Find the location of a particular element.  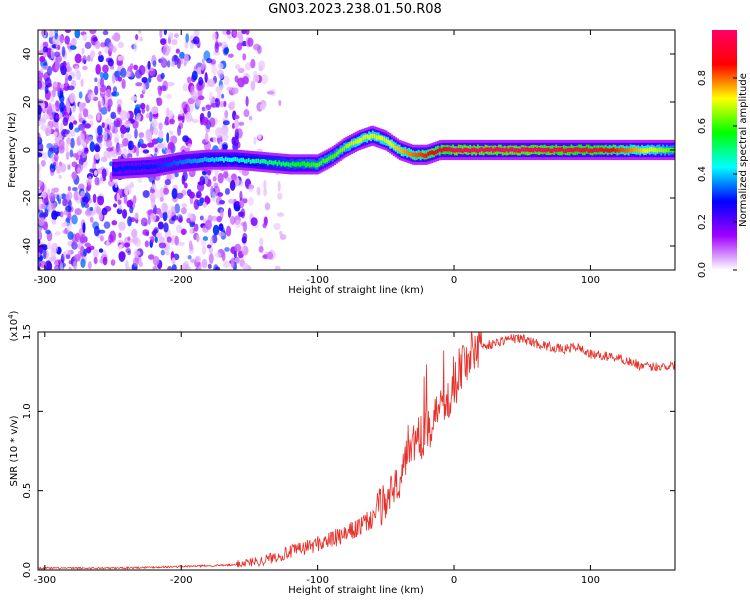

colorbar-ticks: 0.0 0.2 0.4 0.6 0.8 is located at coordinates (717, 174).